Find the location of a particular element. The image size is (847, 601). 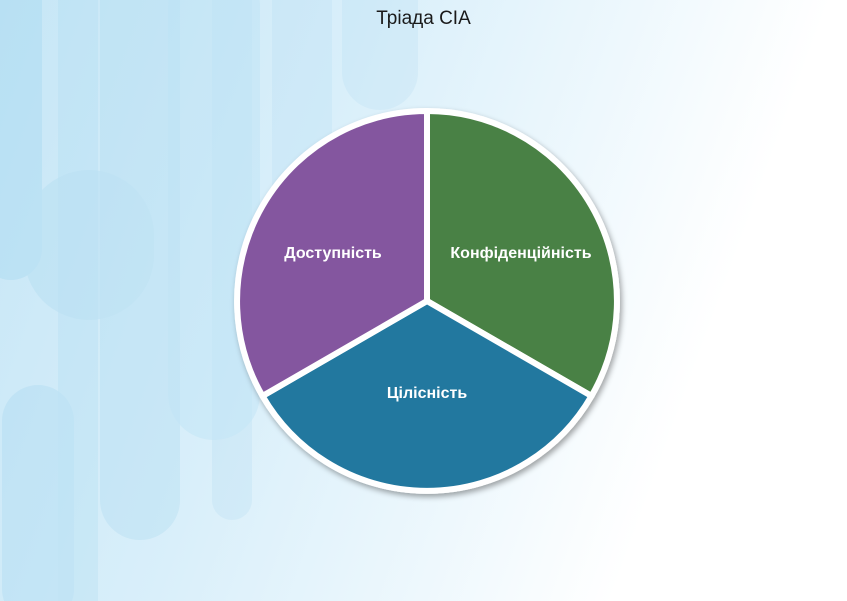

label-integrity: Цілісність is located at coordinates (427, 393).